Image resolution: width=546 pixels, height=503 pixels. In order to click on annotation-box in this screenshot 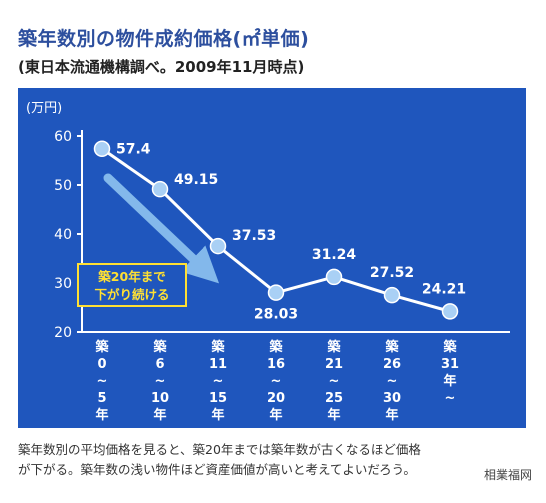, I will do `click(132, 285)`.